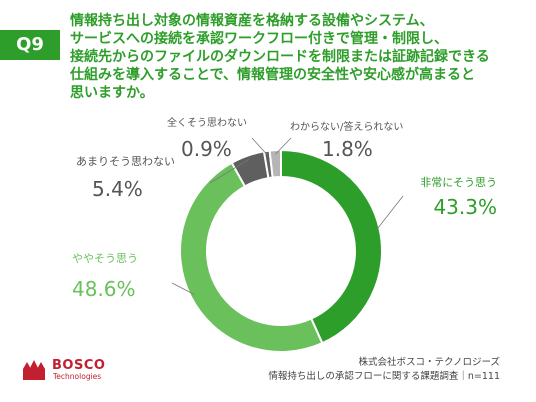 The width and height of the screenshot is (536, 402). I want to click on logo-subtitle: Technologies, so click(77, 376).